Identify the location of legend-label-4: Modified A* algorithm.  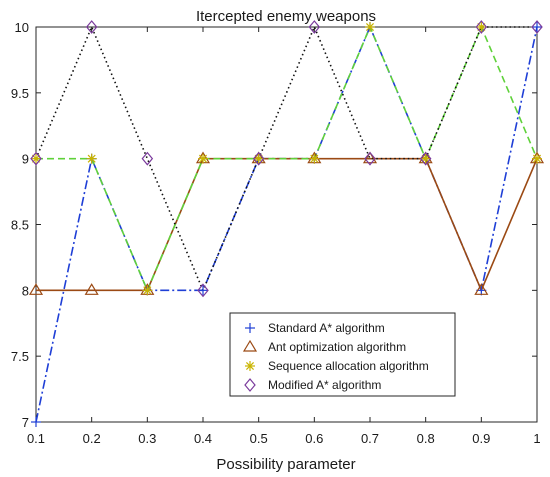
(324, 385).